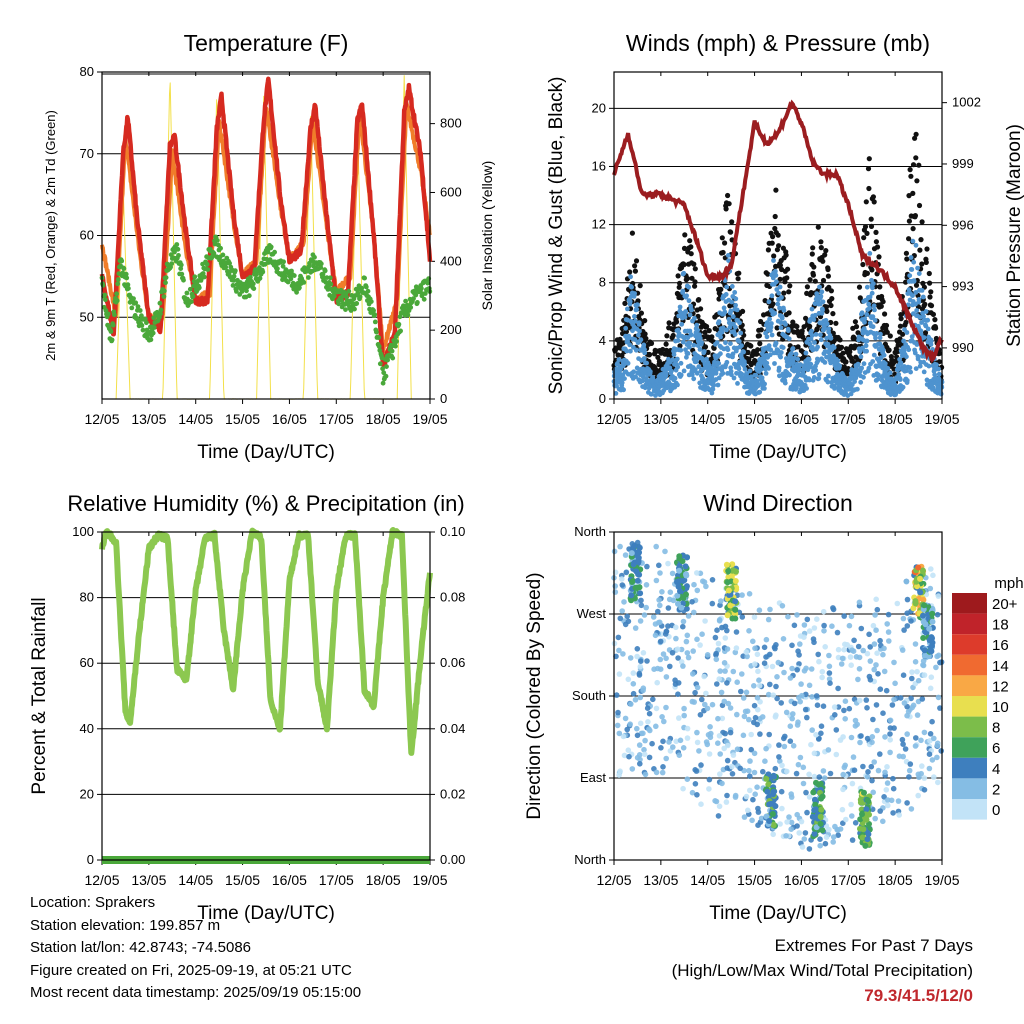 The width and height of the screenshot is (1024, 1024). What do you see at coordinates (660, 880) in the screenshot?
I see `direction-xtick-label: 13/05` at bounding box center [660, 880].